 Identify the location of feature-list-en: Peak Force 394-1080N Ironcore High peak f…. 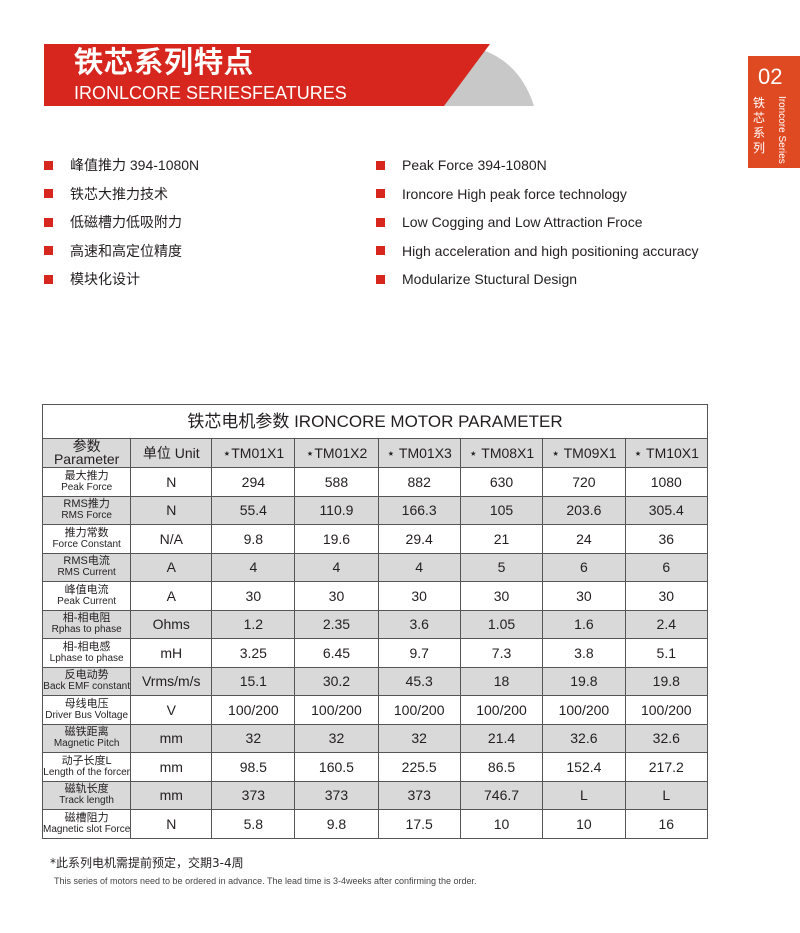
(537, 222).